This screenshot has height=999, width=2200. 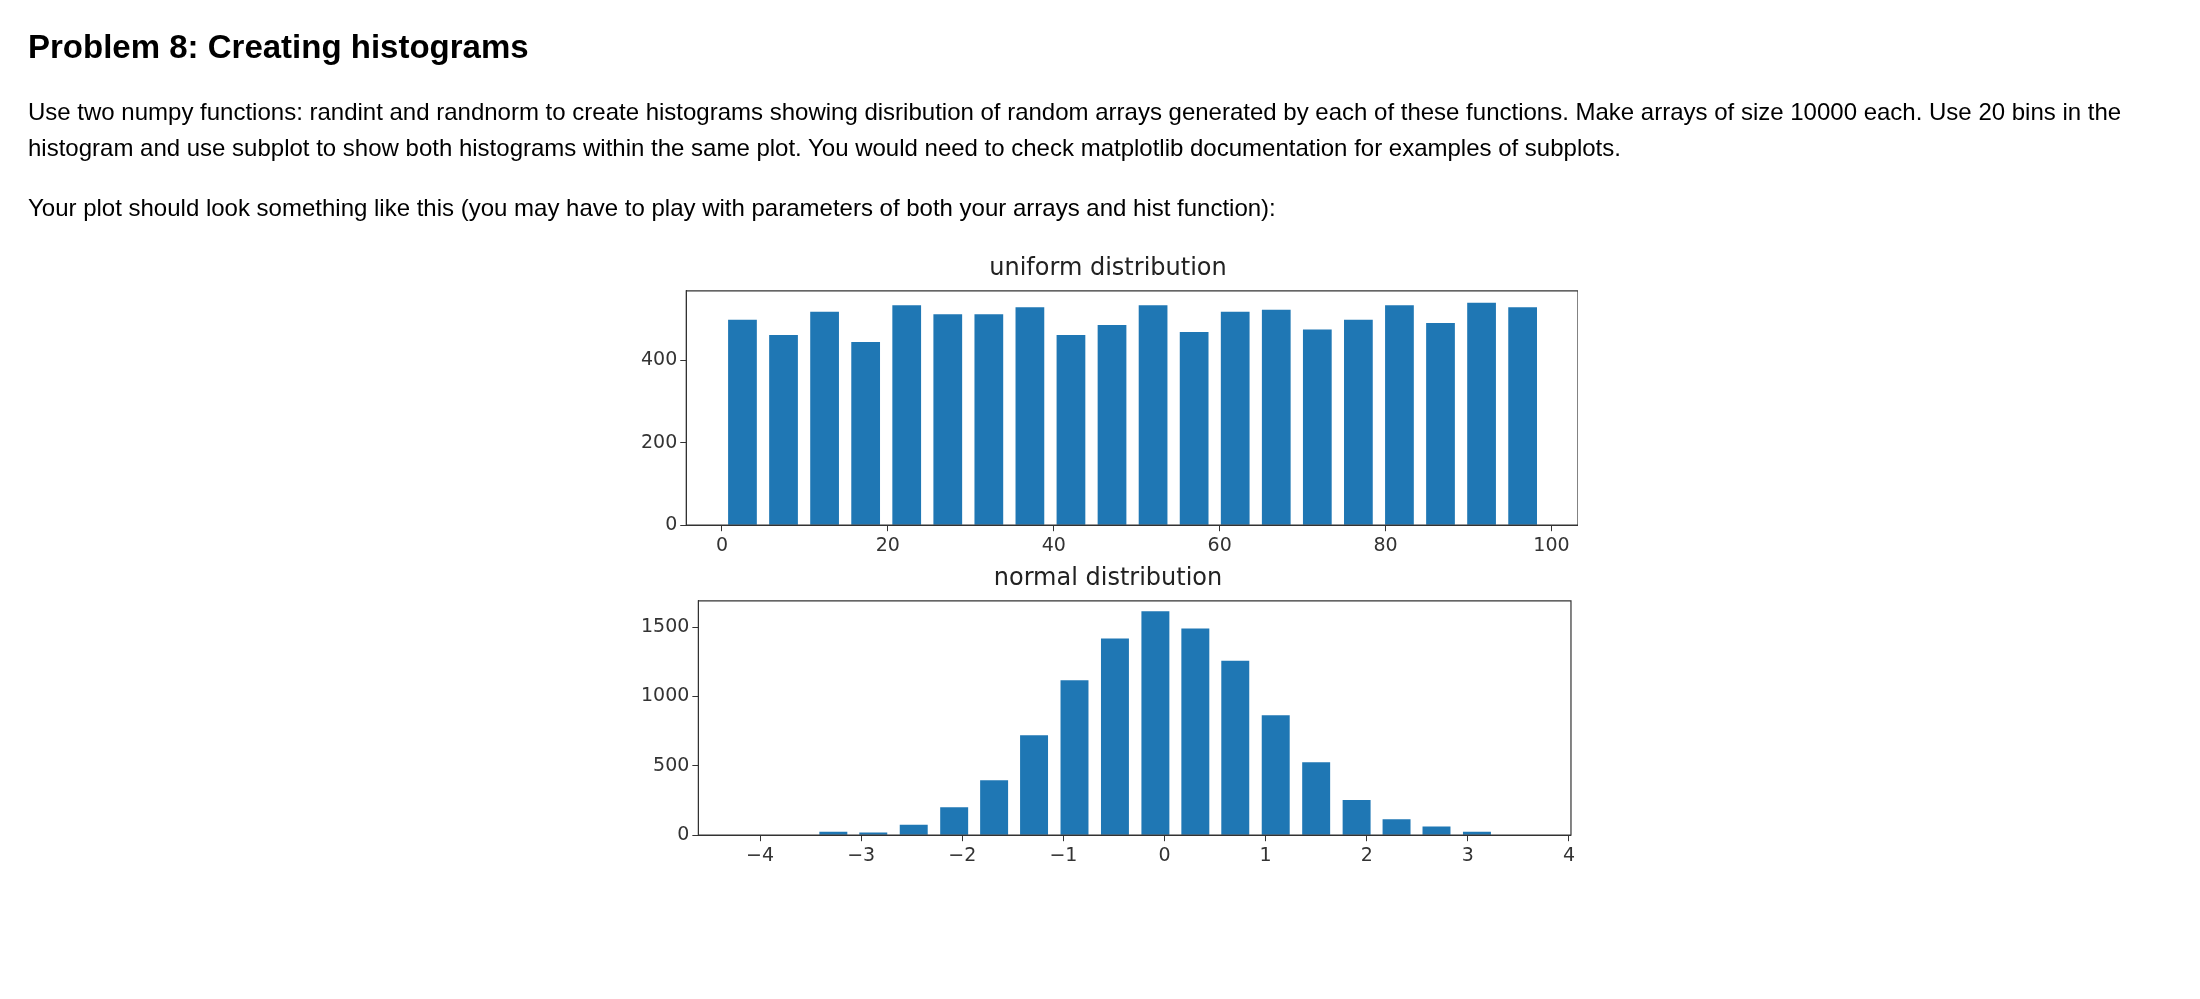 What do you see at coordinates (1075, 130) in the screenshot?
I see `text: Use two numpy functions: randint and randnorm to create histograms showing disribution of random arrays generated by each of these functions. Make arrays of size 10000 each. Use 20 bins in the histogram and use subplot to show both histograms within the same plot. You would need to check matplotlib documentation for examples of subplots.` at bounding box center [1075, 130].